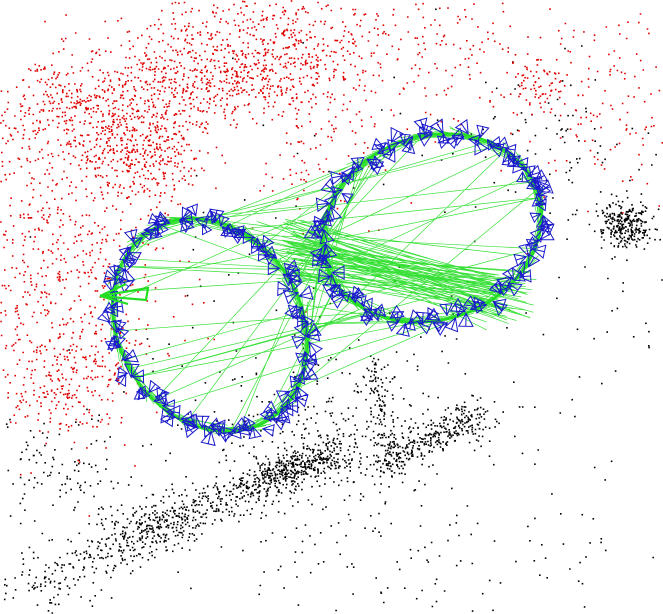 Image resolution: width=663 pixels, height=614 pixels. I want to click on current-camera-icon, so click(124, 294).